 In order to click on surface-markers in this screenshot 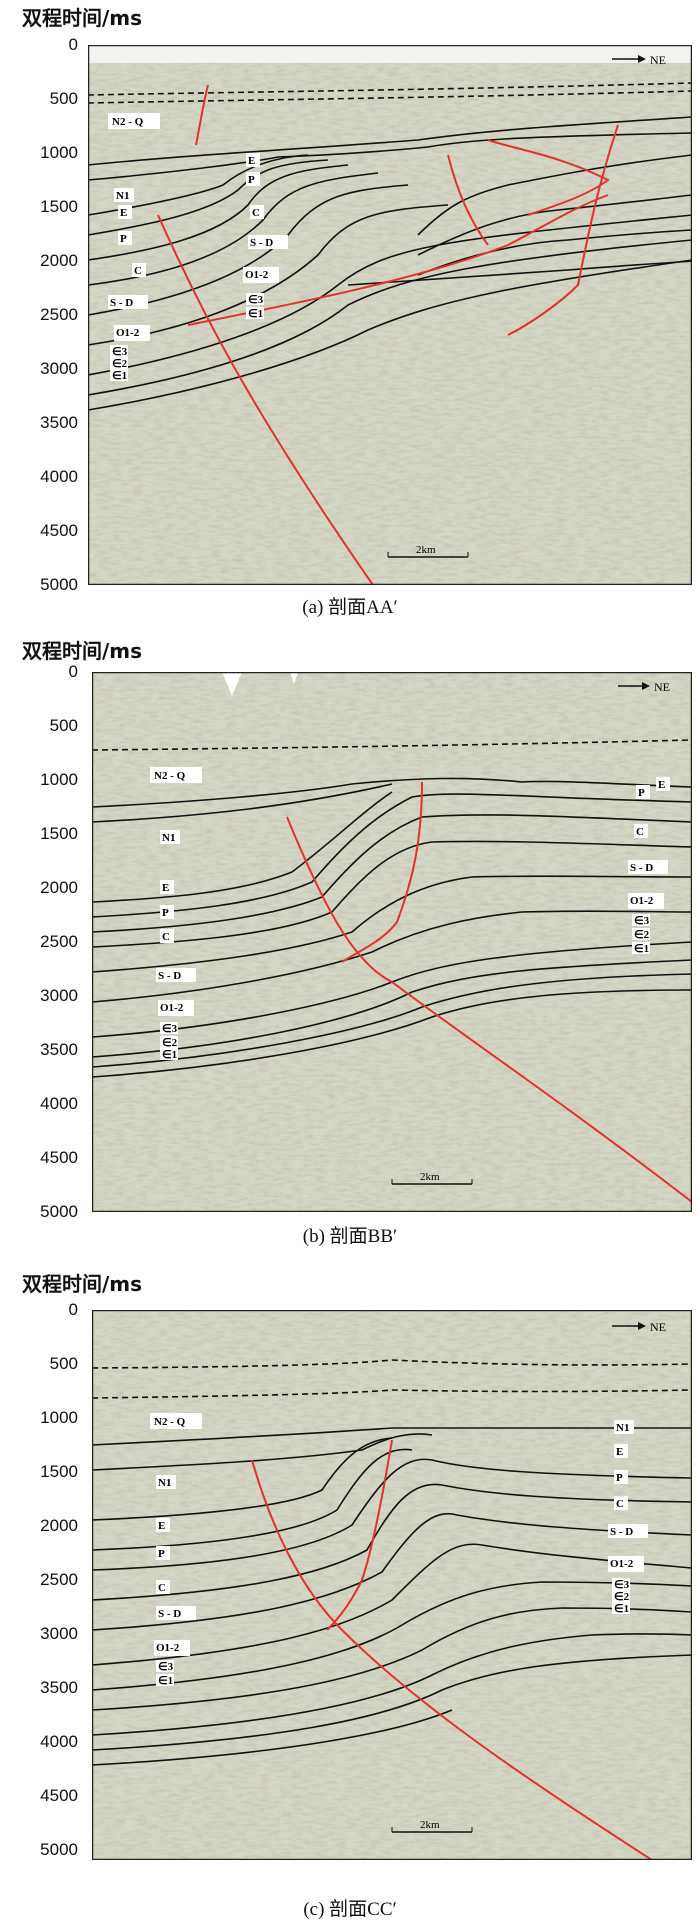, I will do `click(260, 684)`.